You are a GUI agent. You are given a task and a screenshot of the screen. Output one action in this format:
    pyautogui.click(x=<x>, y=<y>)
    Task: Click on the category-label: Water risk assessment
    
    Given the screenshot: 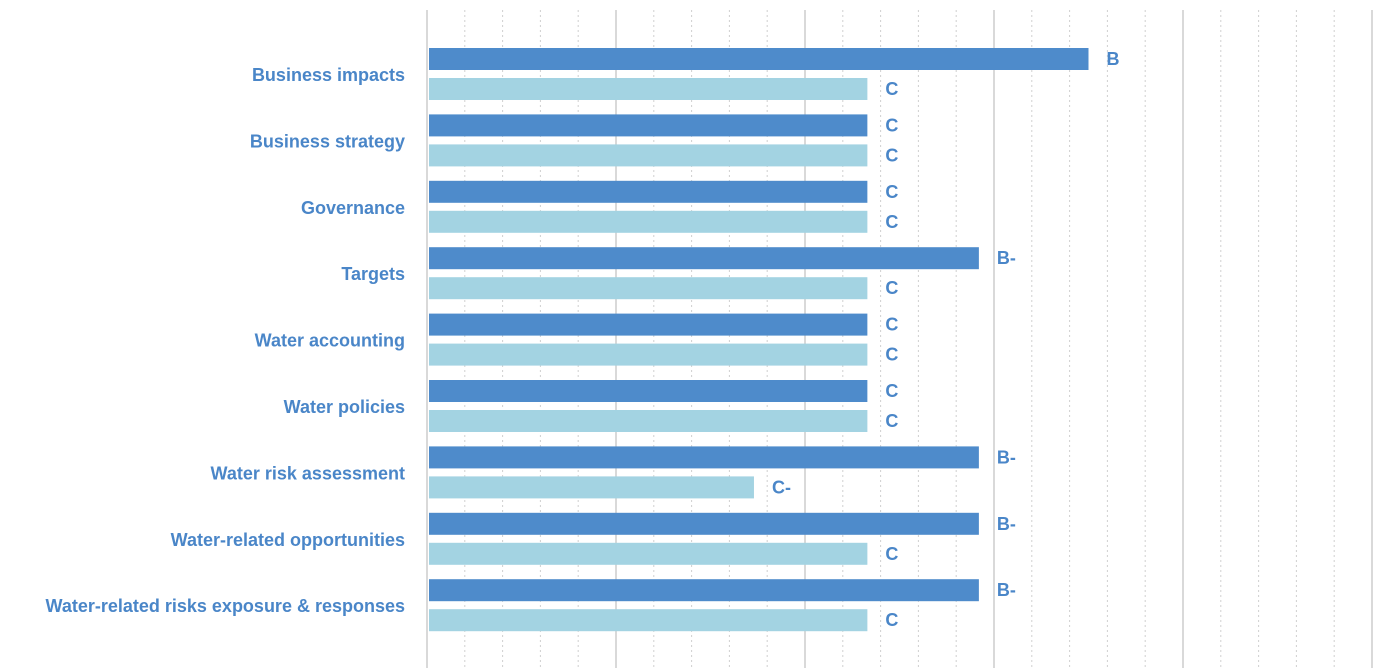 What is the action you would take?
    pyautogui.click(x=308, y=473)
    